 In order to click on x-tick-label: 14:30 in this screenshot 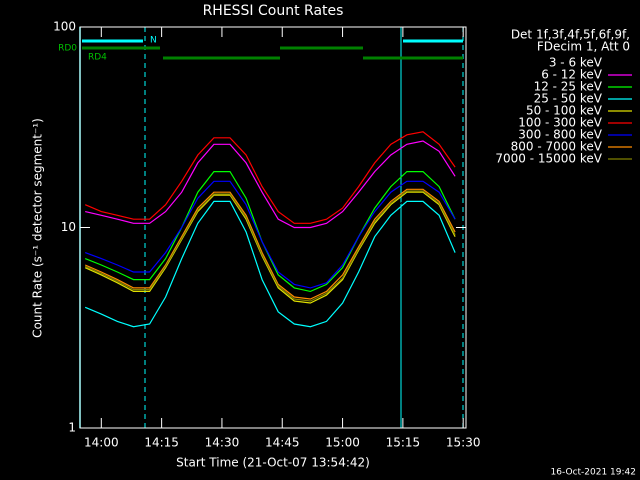, I will do `click(222, 443)`.